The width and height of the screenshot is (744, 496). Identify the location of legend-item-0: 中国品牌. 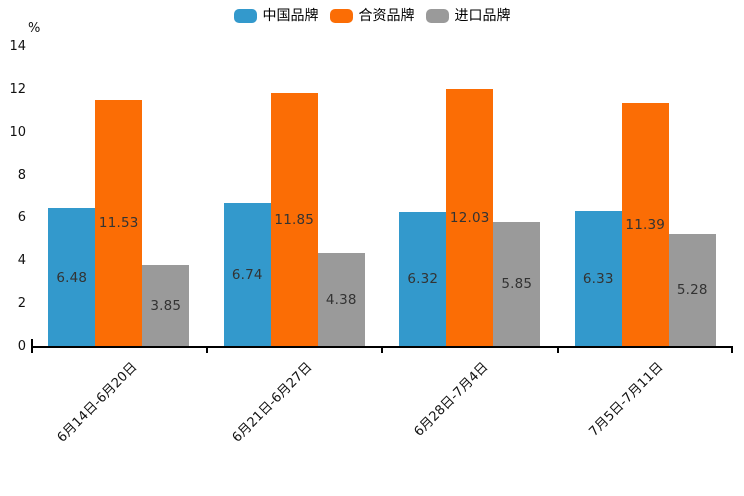
(276, 16).